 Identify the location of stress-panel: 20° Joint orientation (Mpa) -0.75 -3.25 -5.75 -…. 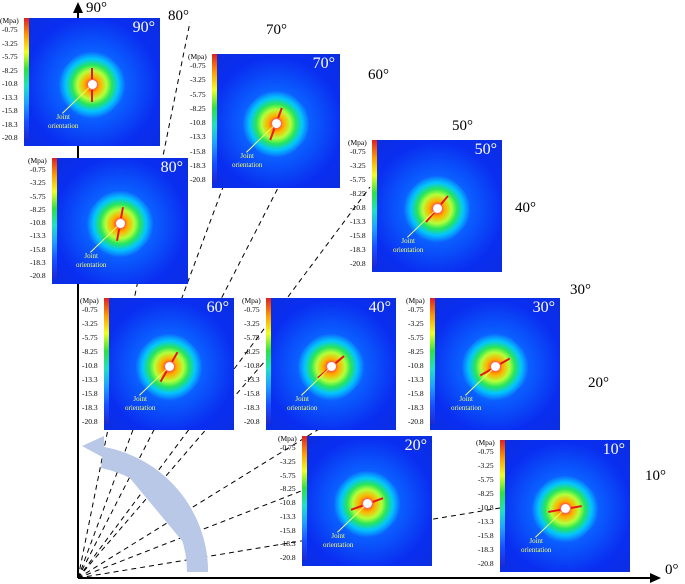
(355, 500).